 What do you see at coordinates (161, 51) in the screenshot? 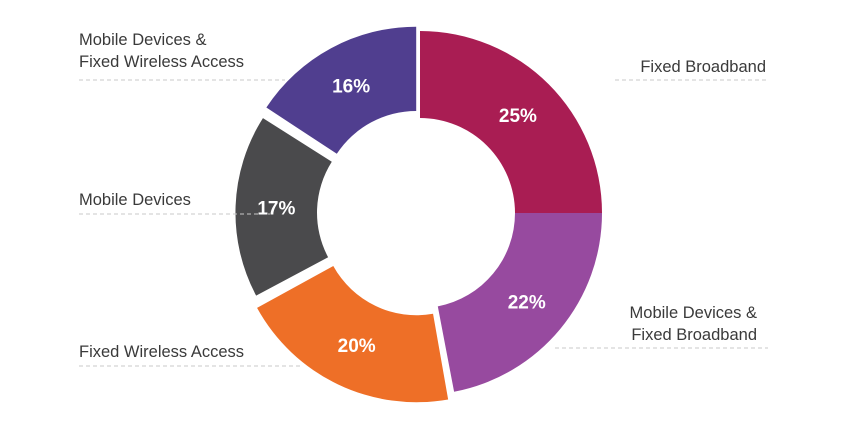
I see `category-label-mobile-devices-and-fixed-wireless-access: Mobile Devices & Fixed Wireless Access` at bounding box center [161, 51].